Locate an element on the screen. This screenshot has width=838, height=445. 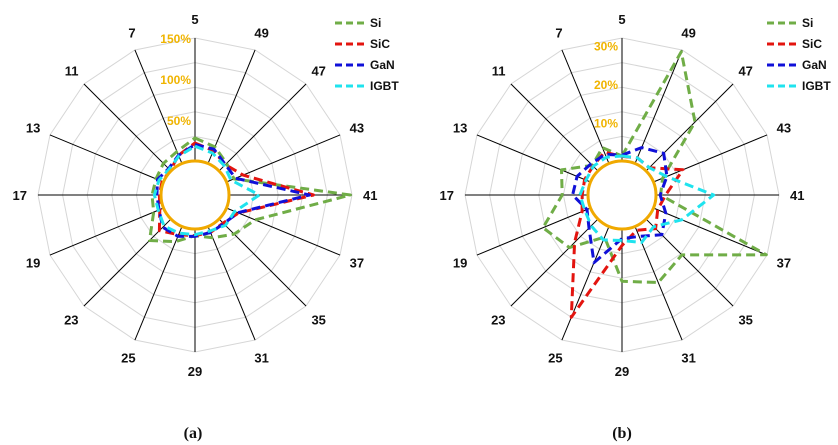
tick-label-150-pct: 150% is located at coordinates (175, 39).